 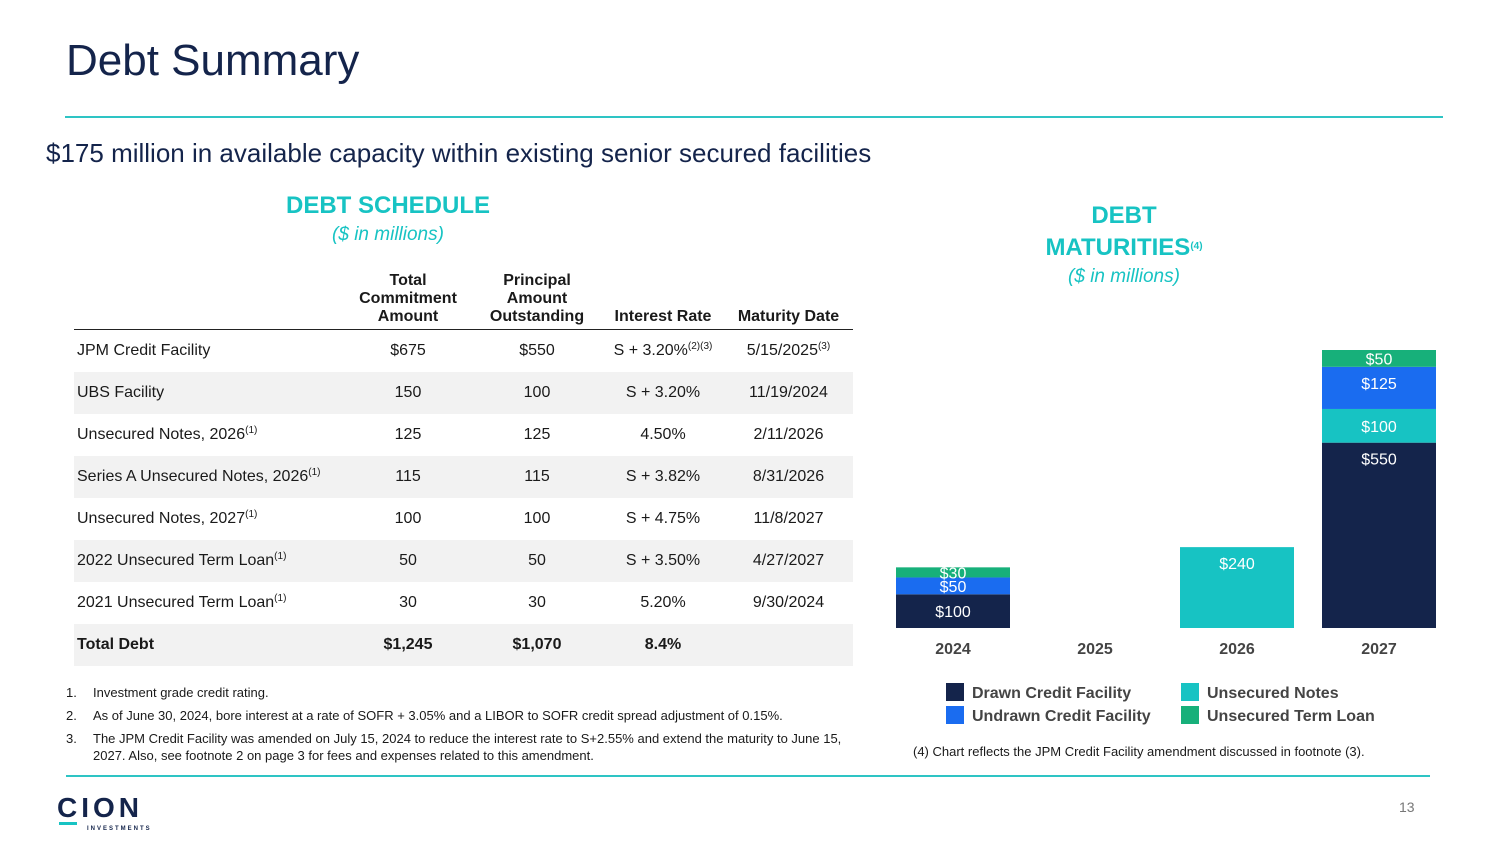 I want to click on x-tick-label: 2026, so click(x=1237, y=649).